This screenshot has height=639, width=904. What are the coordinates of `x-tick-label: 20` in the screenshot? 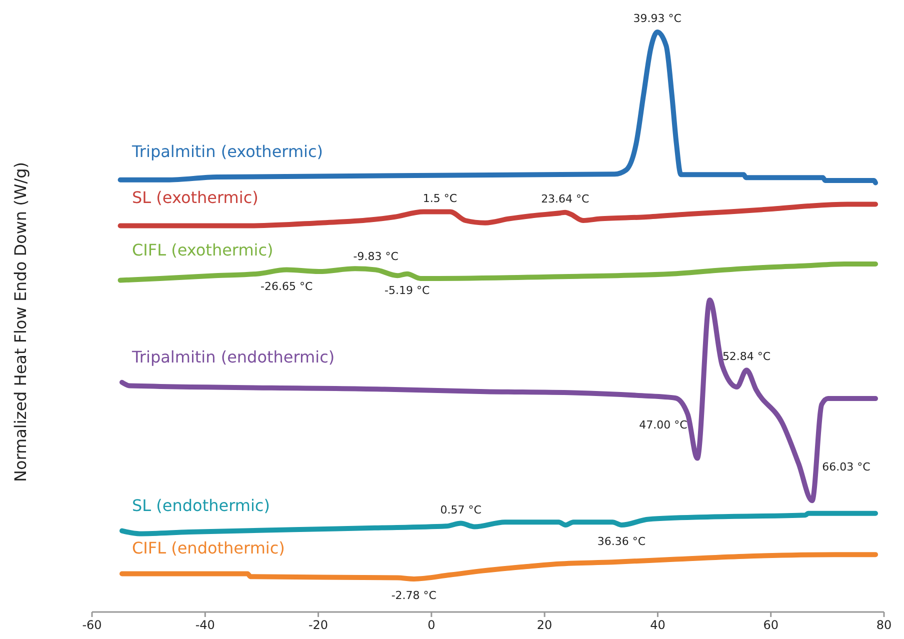 It's located at (544, 625).